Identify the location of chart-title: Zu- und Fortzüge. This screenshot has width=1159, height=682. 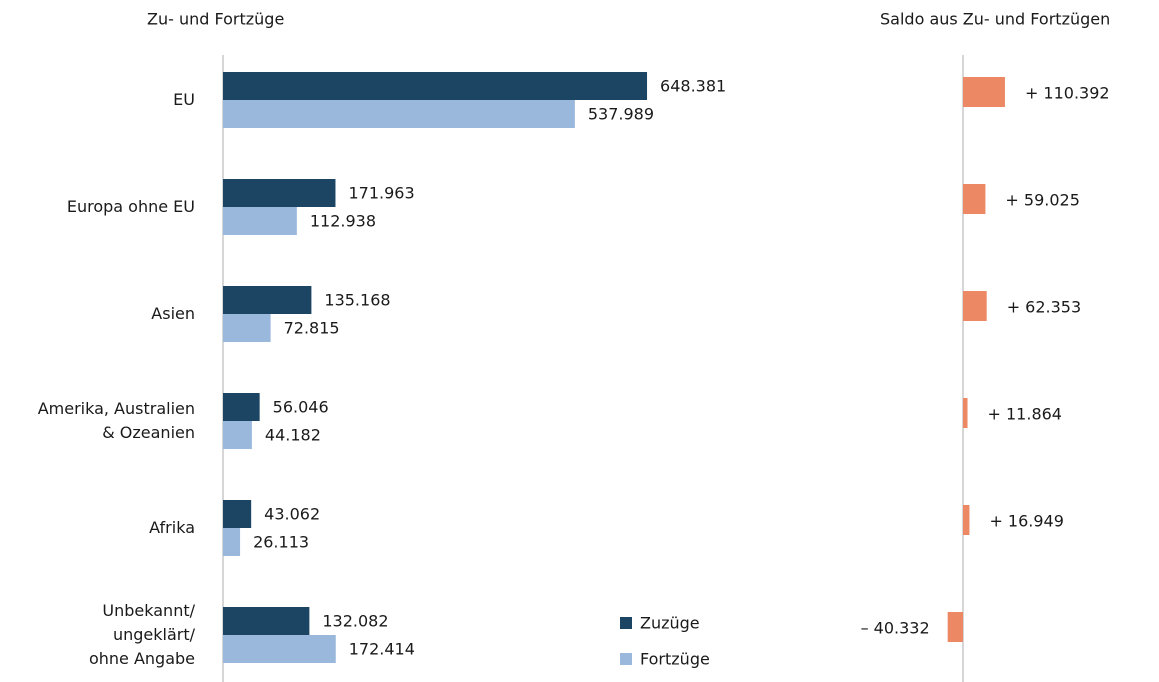
(215, 19).